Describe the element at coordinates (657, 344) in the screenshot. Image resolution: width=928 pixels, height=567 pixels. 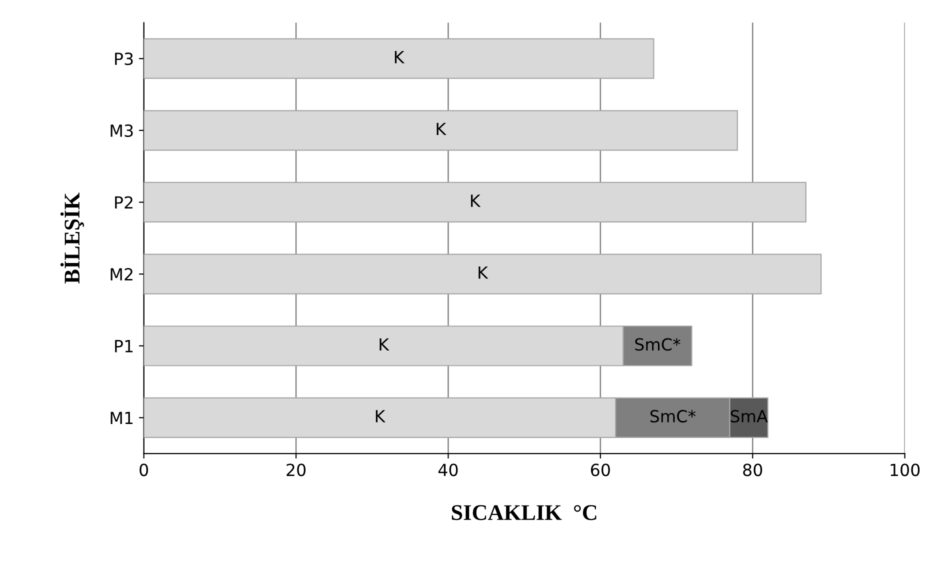
I see `series-label: SmC*` at that location.